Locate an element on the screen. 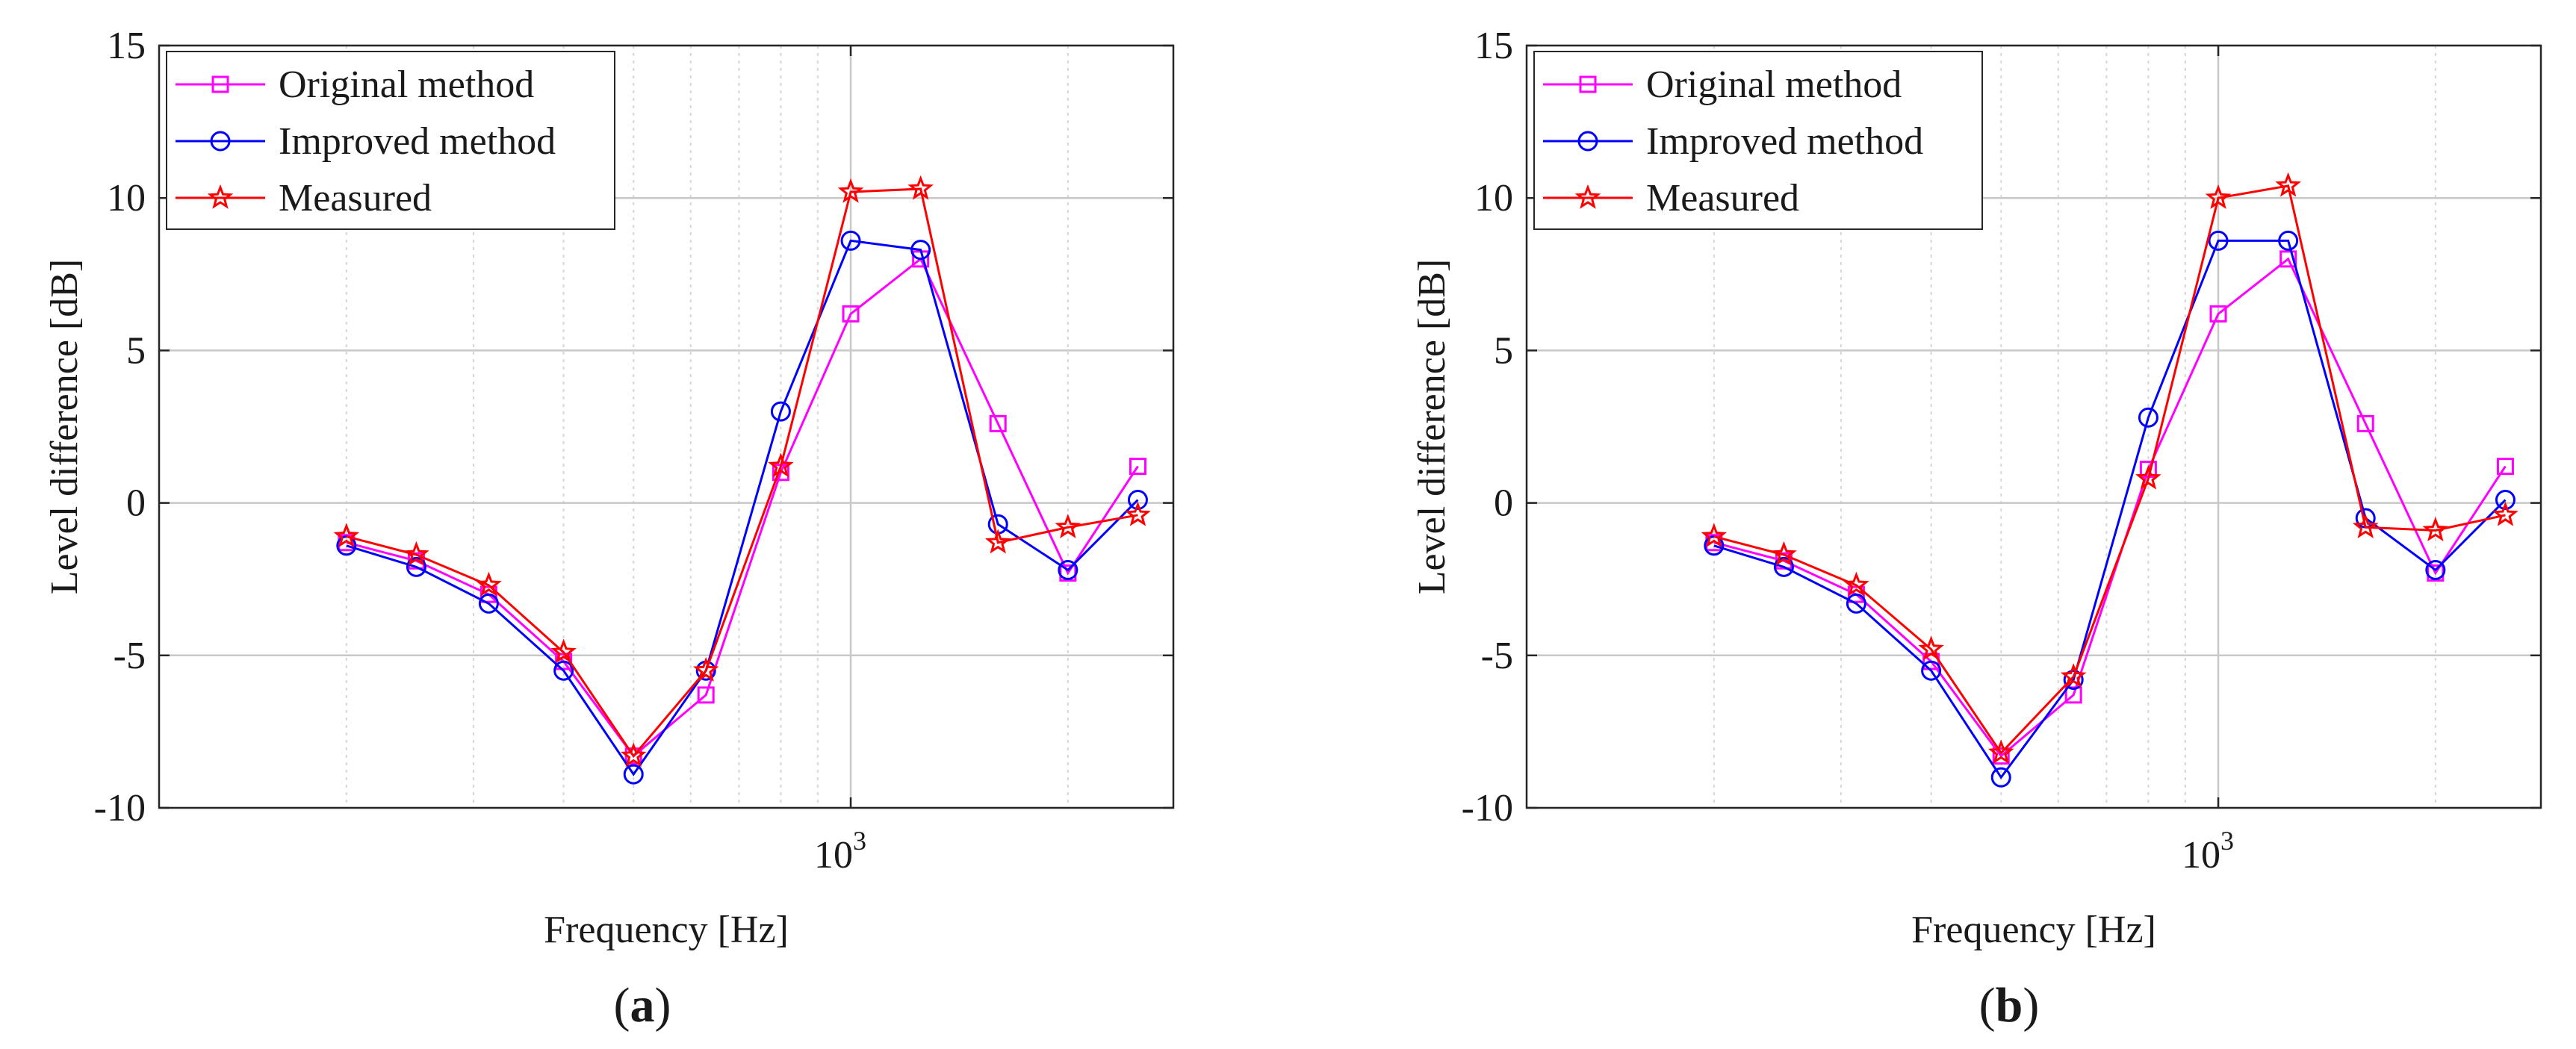 Image resolution: width=2576 pixels, height=1049 pixels. x-tick-label-exponent: 3 is located at coordinates (2227, 841).